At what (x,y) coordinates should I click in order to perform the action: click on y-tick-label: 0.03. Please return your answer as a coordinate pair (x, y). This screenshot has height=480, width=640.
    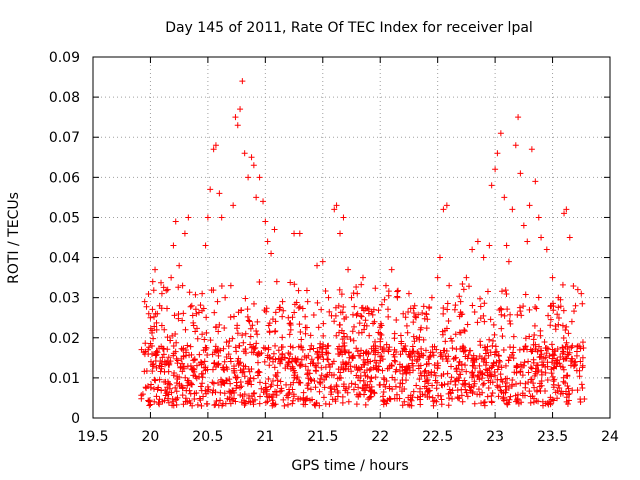
    Looking at the image, I should click on (64, 299).